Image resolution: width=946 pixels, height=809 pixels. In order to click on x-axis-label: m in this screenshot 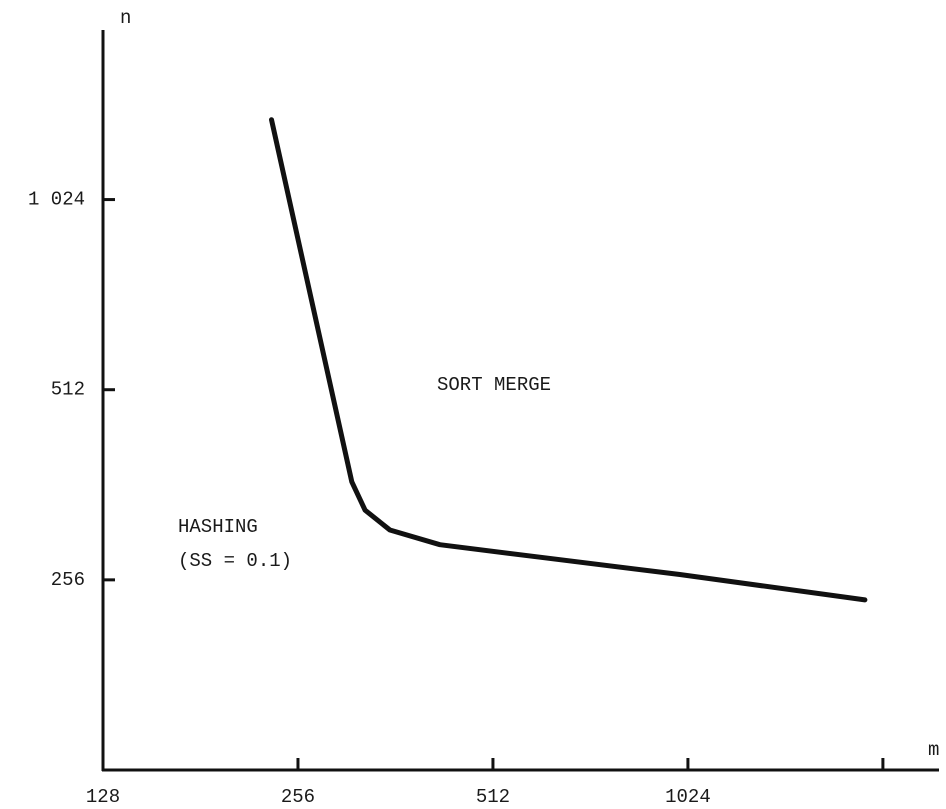, I will do `click(933, 750)`.